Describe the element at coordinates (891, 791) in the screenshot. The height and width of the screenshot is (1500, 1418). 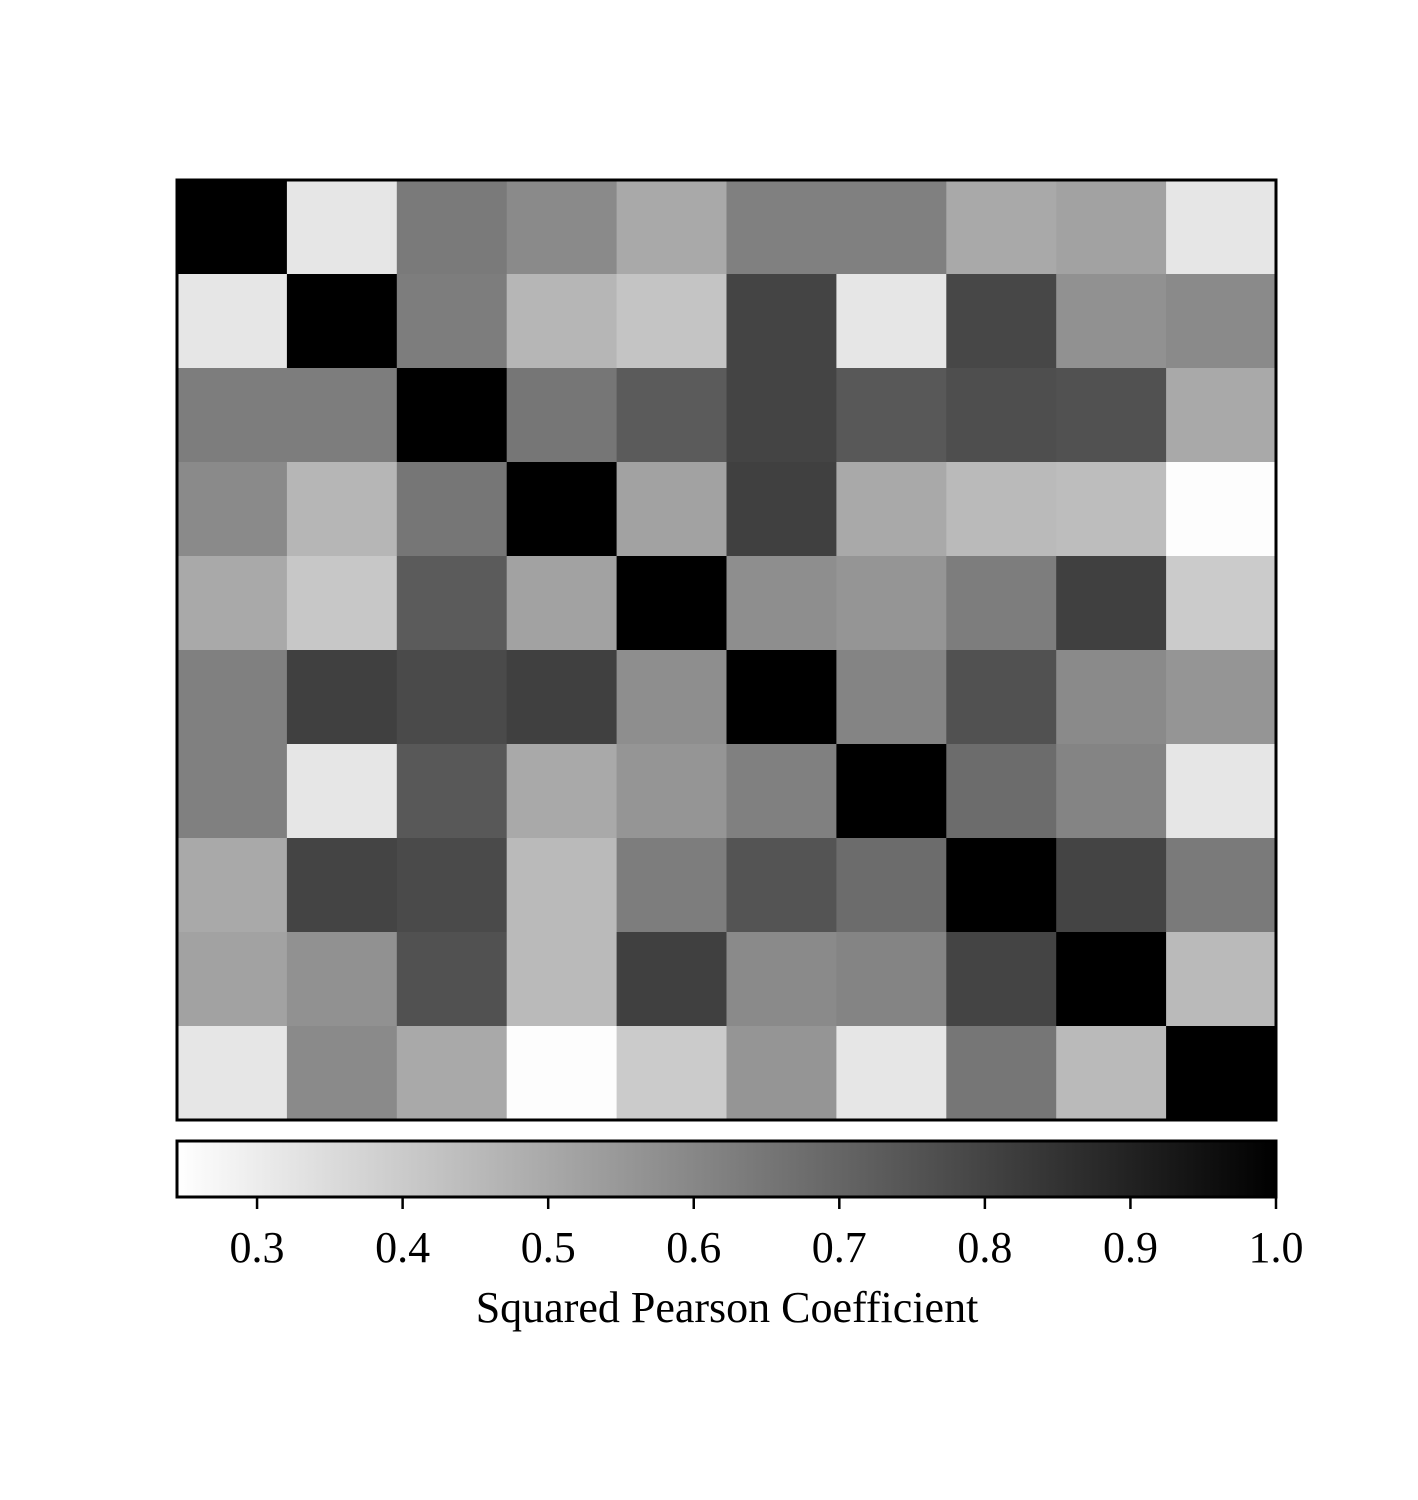
I see `heatmap-cell-r6-c6` at that location.